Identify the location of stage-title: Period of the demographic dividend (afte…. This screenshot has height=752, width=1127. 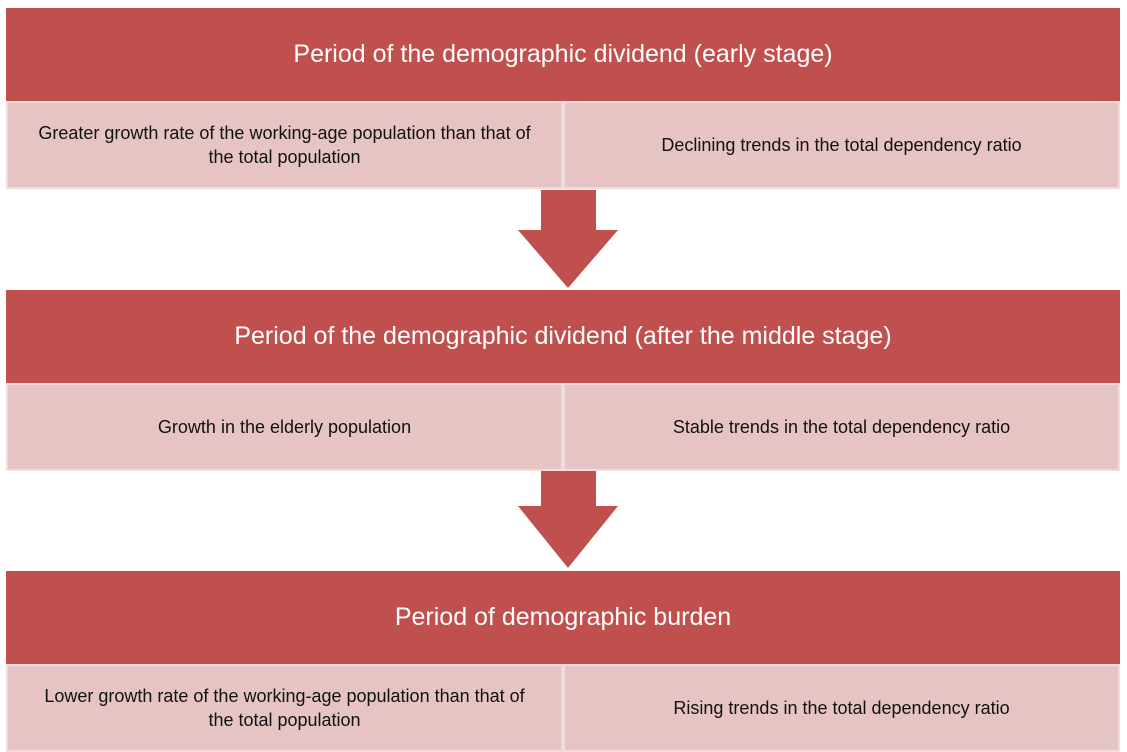
(563, 336).